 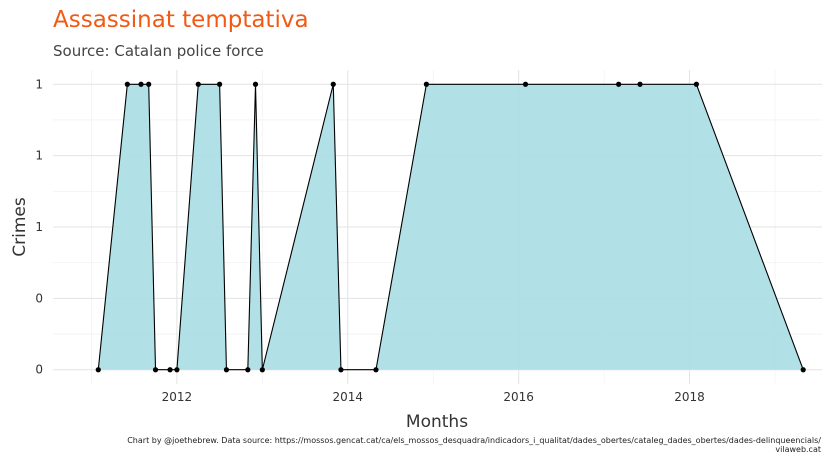 I want to click on y-tick-labels: 0 0 1 1 1, so click(x=39, y=226).